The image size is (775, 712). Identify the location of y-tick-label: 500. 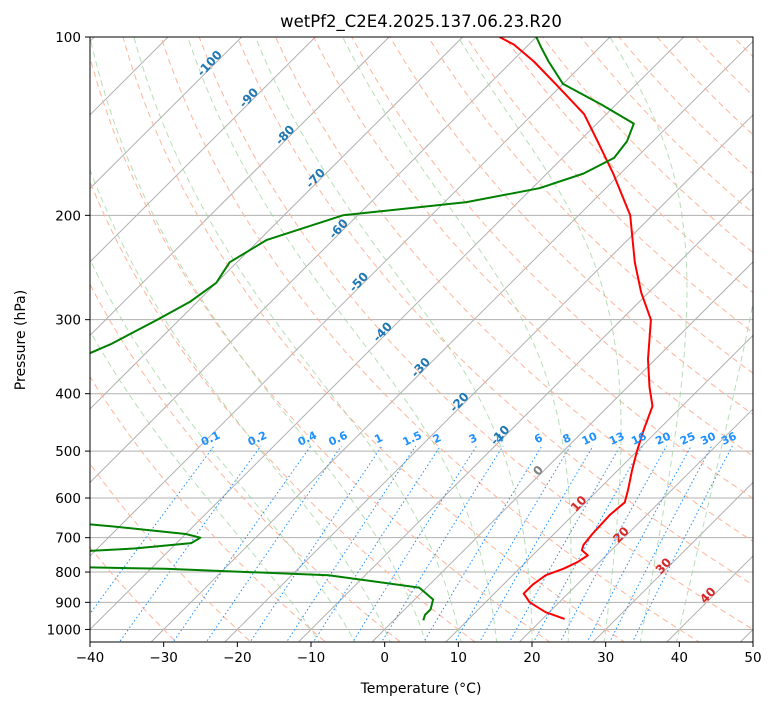
(68, 452).